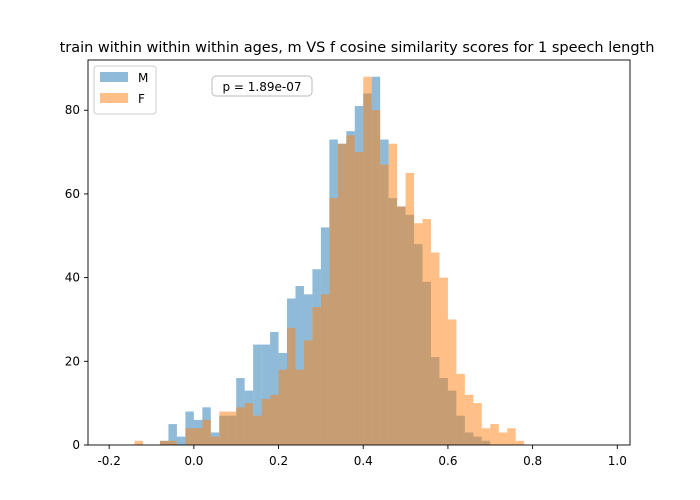 Image resolution: width=700 pixels, height=500 pixels. Describe the element at coordinates (193, 461) in the screenshot. I see `x-tick-label-1: 0.0` at that location.